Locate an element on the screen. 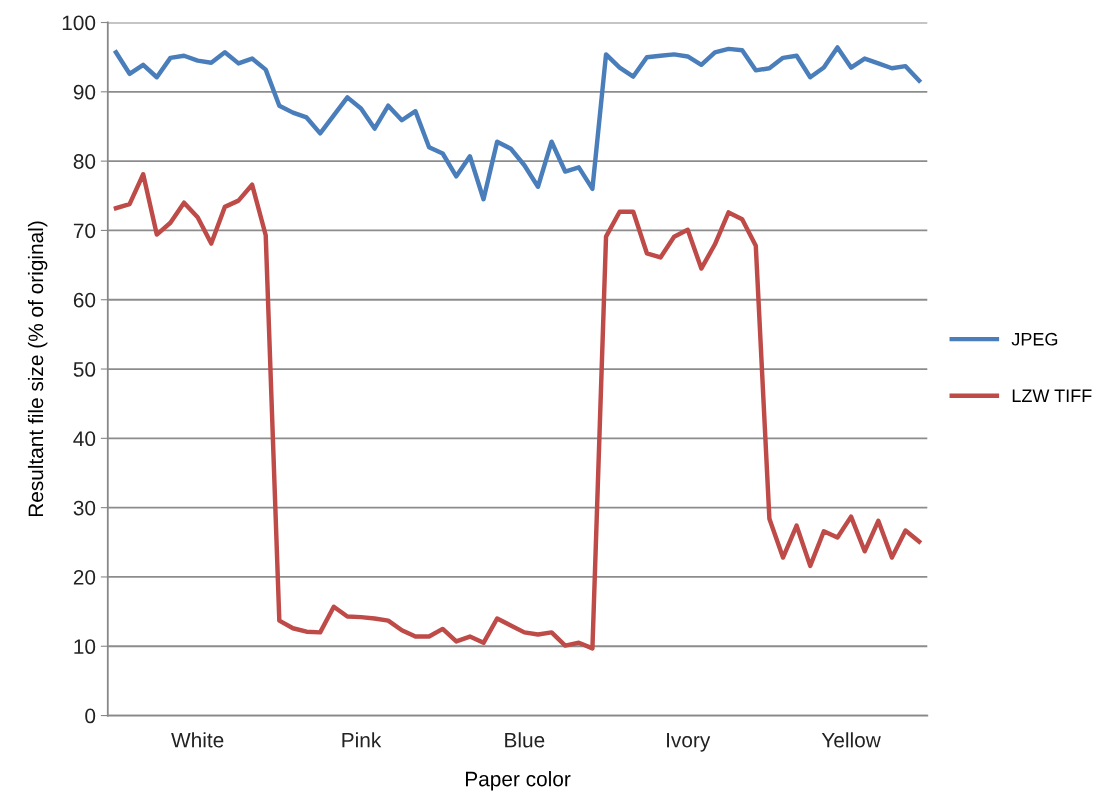  x-tick-label: Yellow is located at coordinates (851, 740).